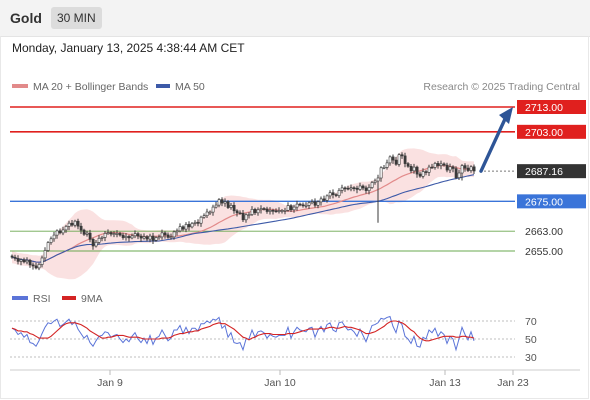 The width and height of the screenshot is (590, 400). Describe the element at coordinates (493, 145) in the screenshot. I see `forecast-arrow-shaft` at that location.